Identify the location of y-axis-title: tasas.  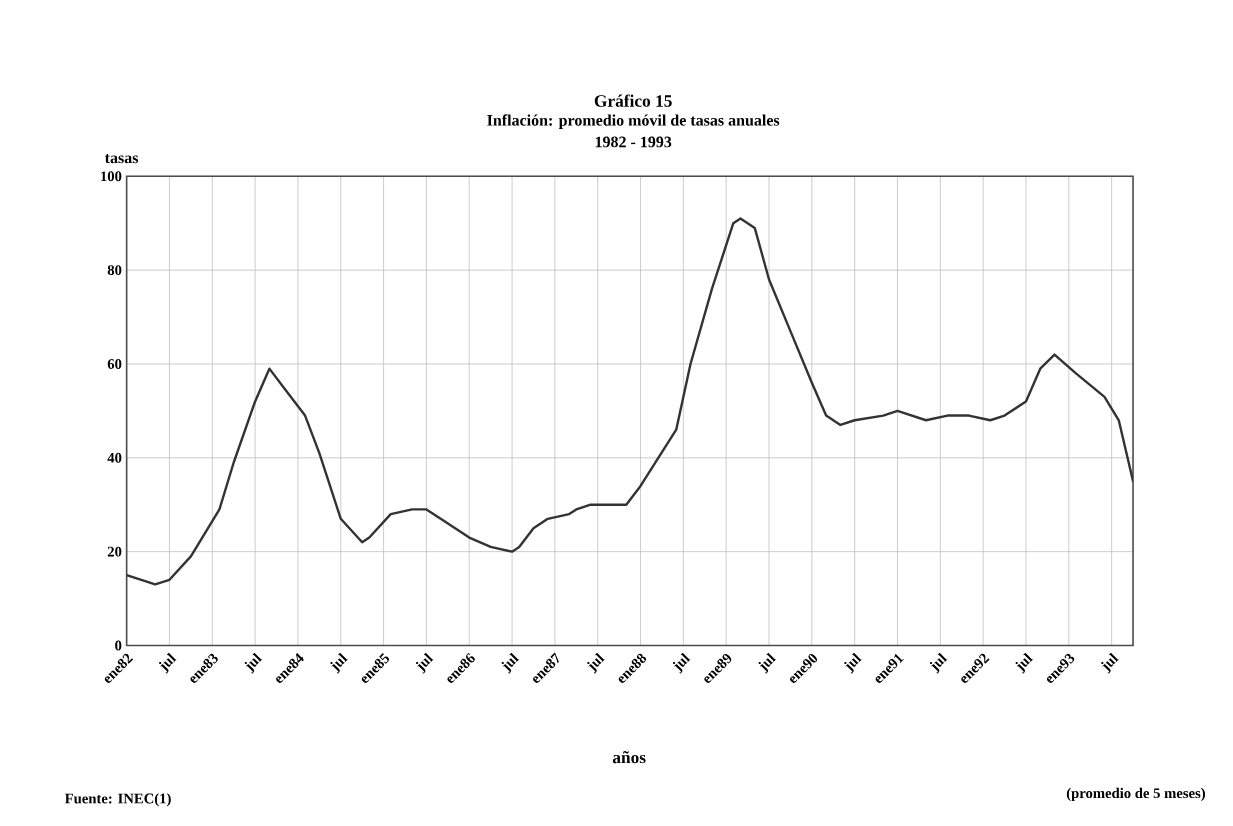
(121, 158).